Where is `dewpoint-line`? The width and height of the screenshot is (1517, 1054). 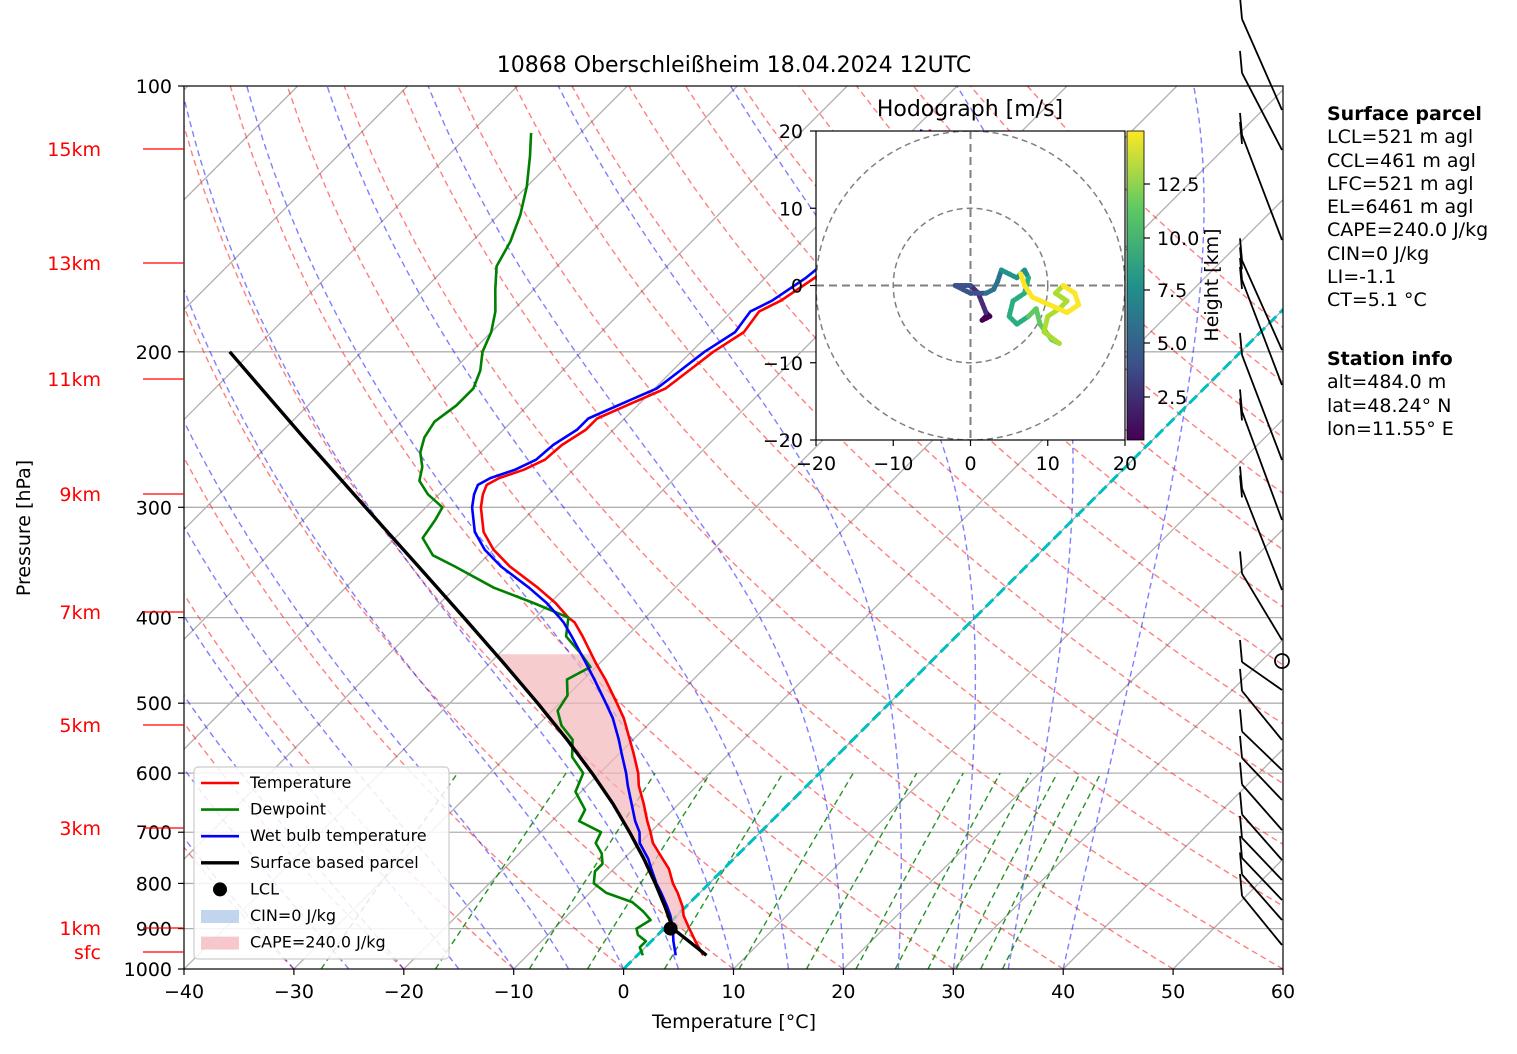
dewpoint-line is located at coordinates (535, 544).